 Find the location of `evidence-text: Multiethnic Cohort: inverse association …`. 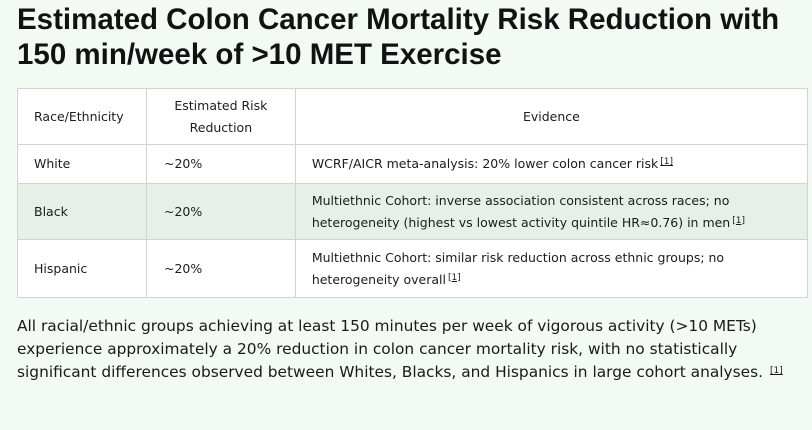

evidence-text: Multiethnic Cohort: inverse association … is located at coordinates (521, 211).